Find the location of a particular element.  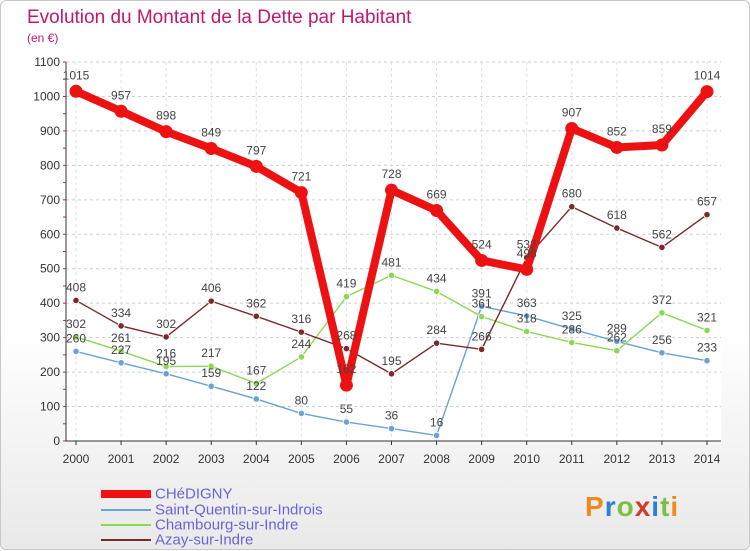

data-label: 289 is located at coordinates (617, 328).